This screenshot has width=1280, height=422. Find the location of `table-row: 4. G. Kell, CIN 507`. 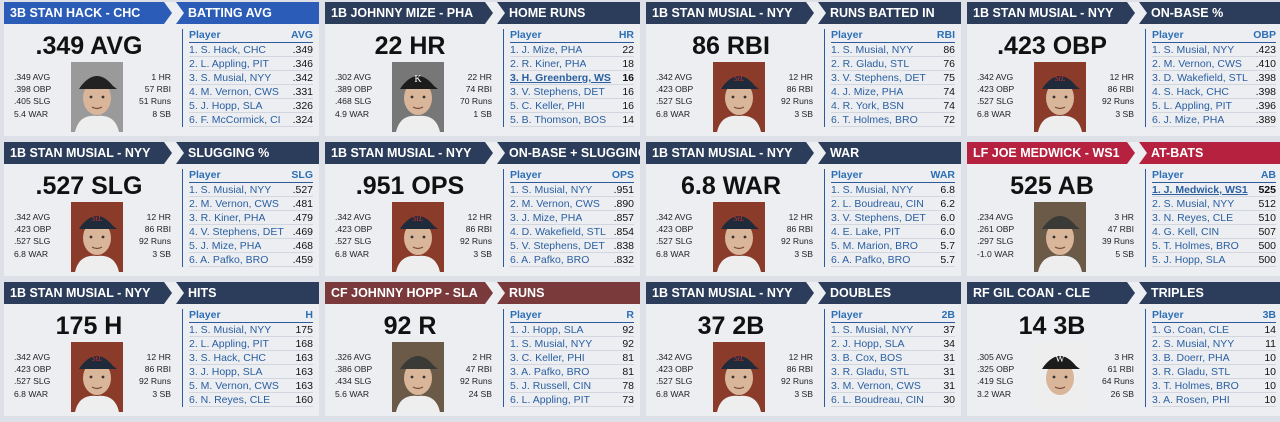

table-row: 4. G. Kell, CIN 507 is located at coordinates (1214, 232).